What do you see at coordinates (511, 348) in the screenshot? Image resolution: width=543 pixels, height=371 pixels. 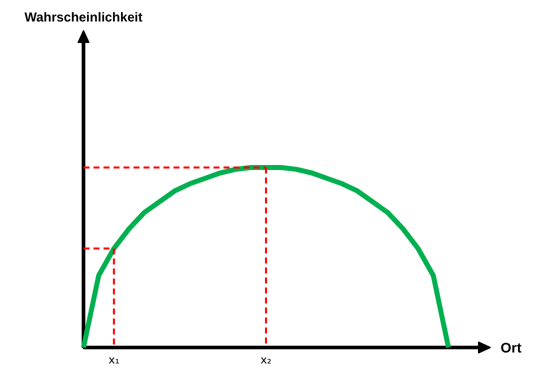 I see `x-axis-title: Ort` at bounding box center [511, 348].